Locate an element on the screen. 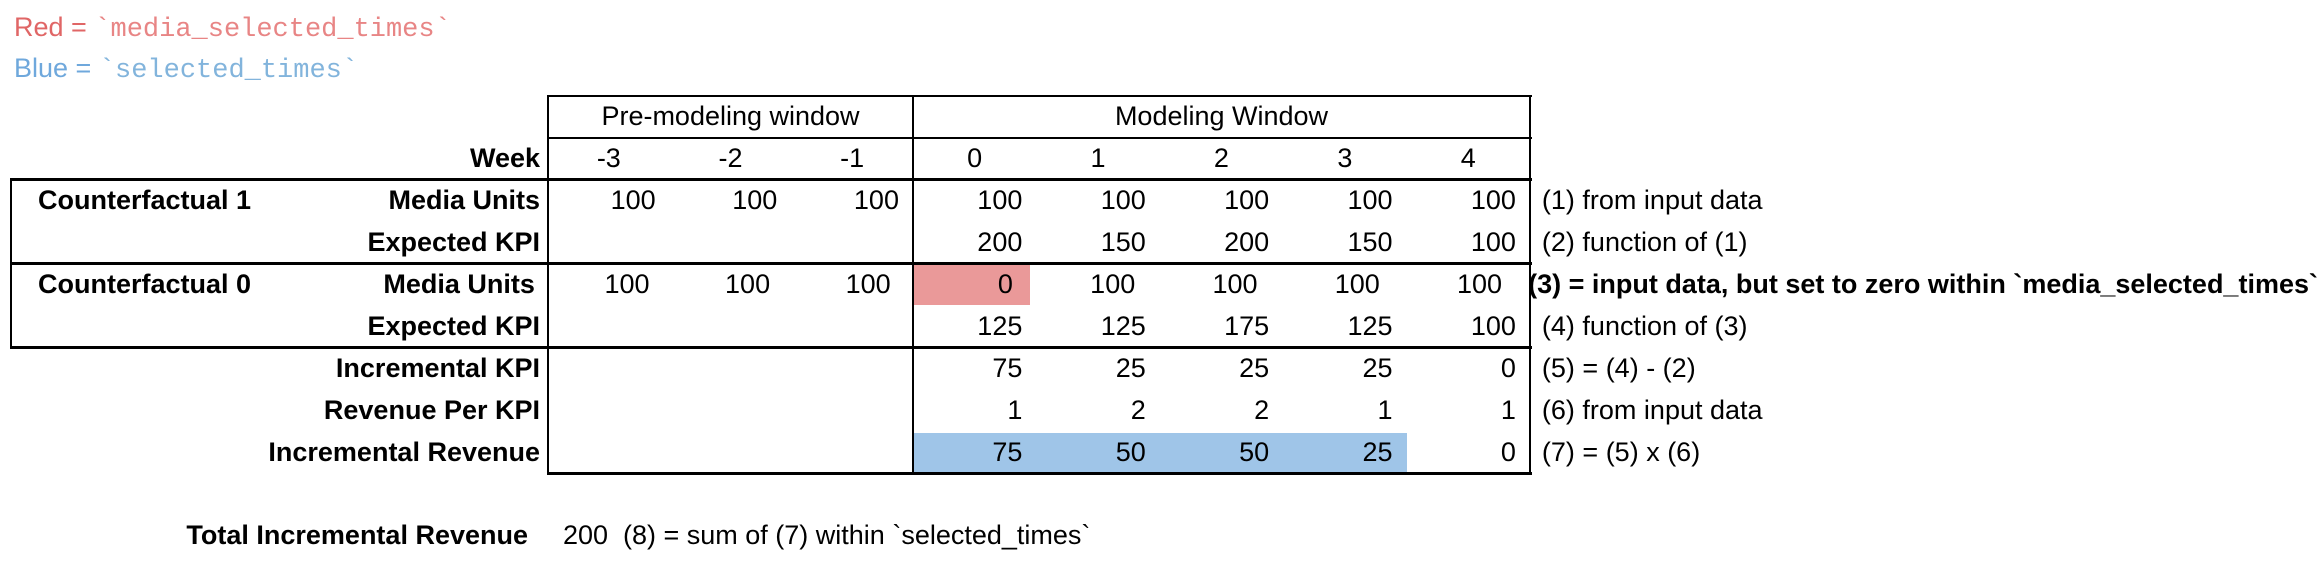  week-tick: 1 is located at coordinates (1098, 157).